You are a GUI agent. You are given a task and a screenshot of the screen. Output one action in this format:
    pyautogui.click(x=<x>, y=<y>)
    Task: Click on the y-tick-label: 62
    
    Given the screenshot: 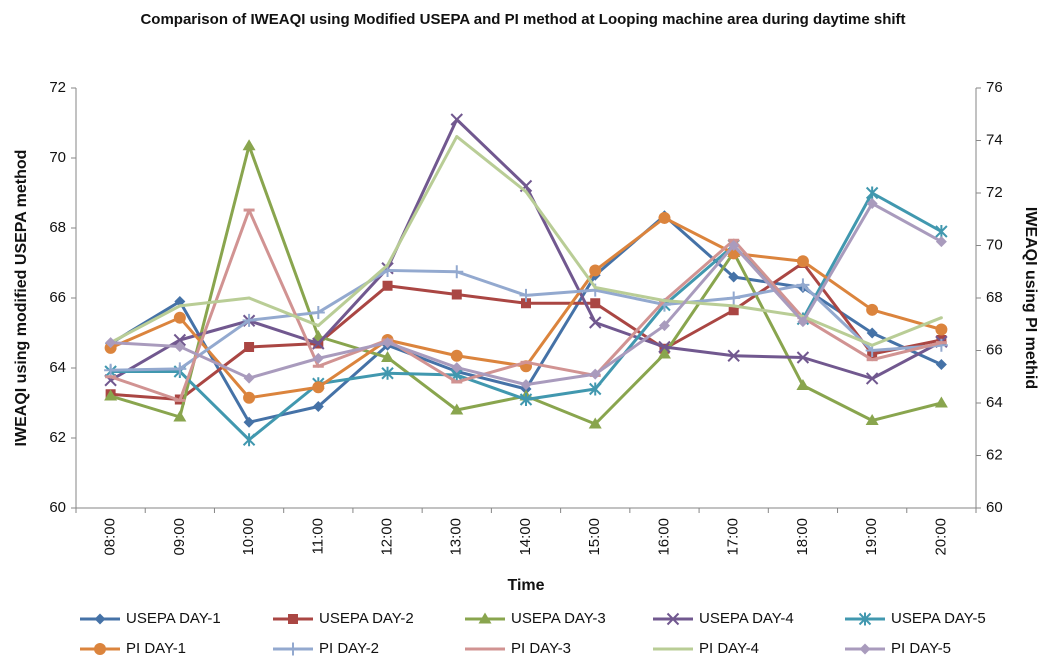 What is the action you would take?
    pyautogui.click(x=57, y=437)
    